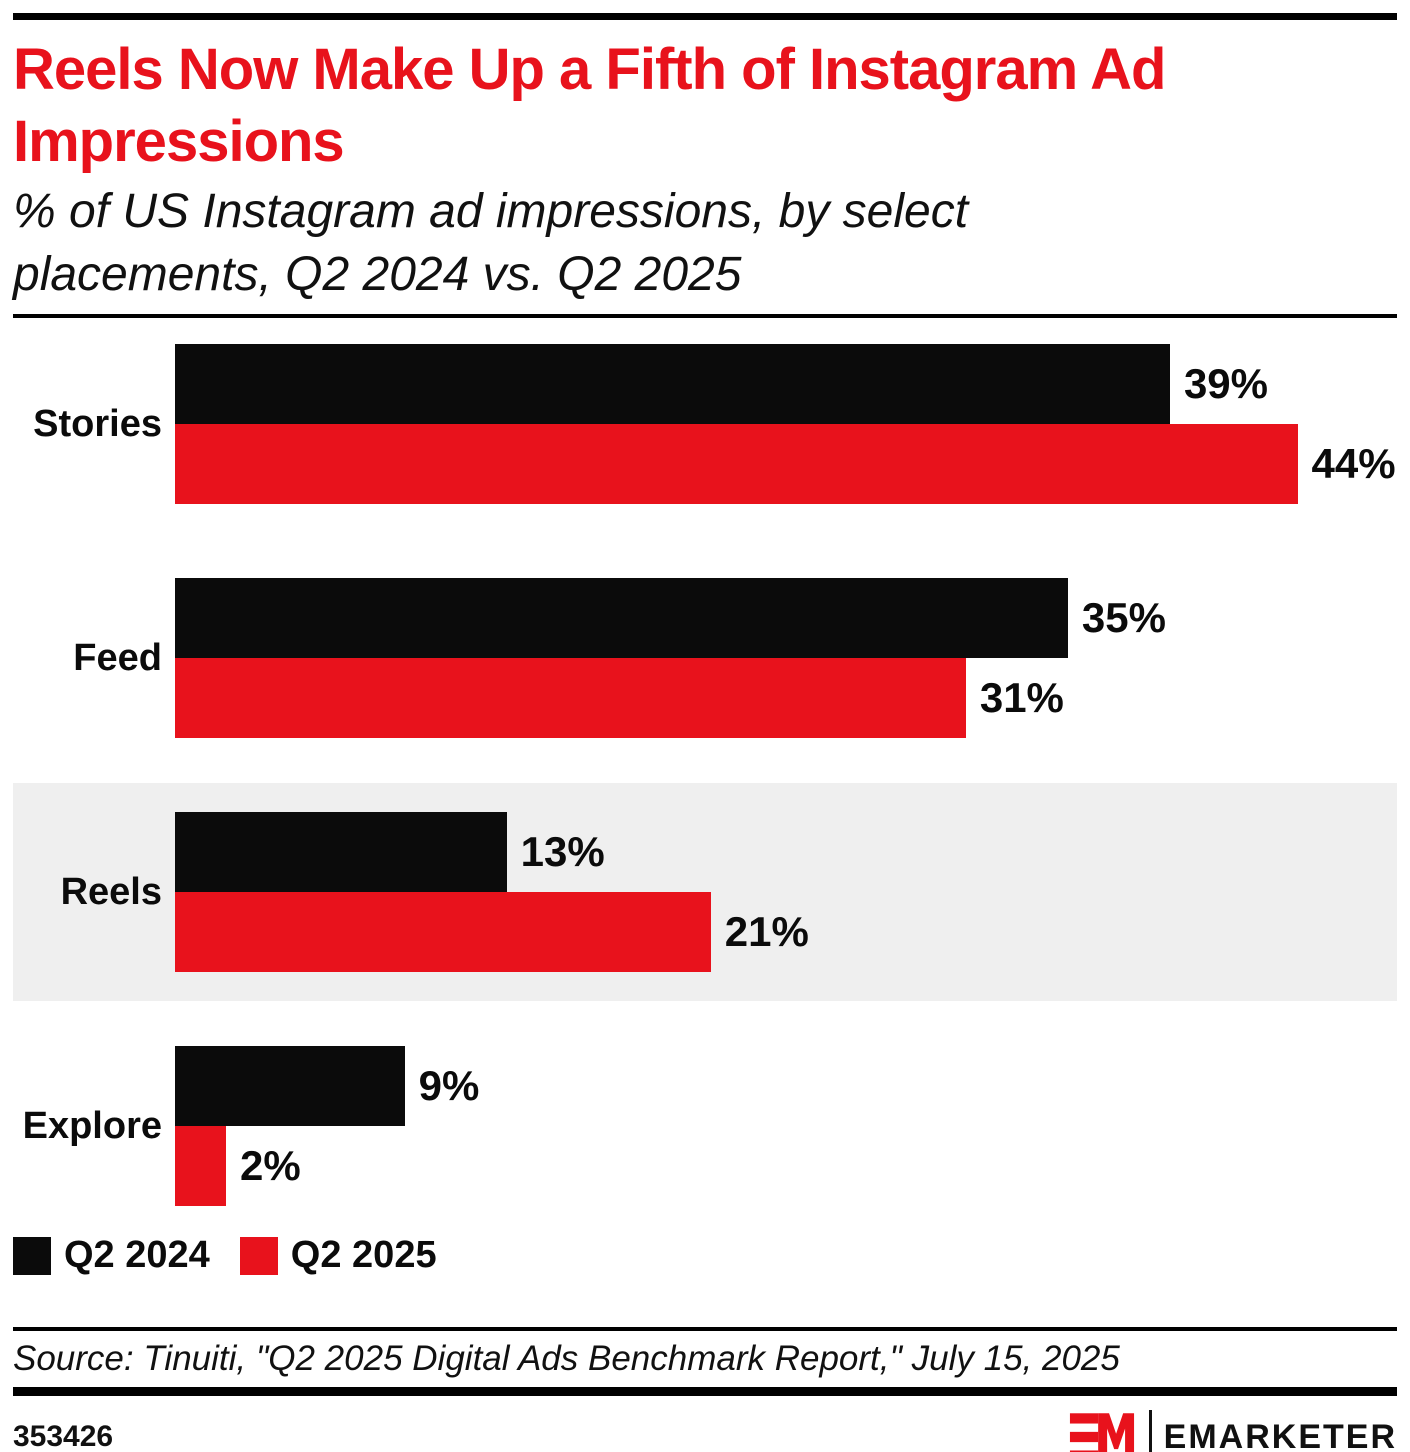 The image size is (1410, 1452). I want to click on bar-line: 21%, so click(786, 932).